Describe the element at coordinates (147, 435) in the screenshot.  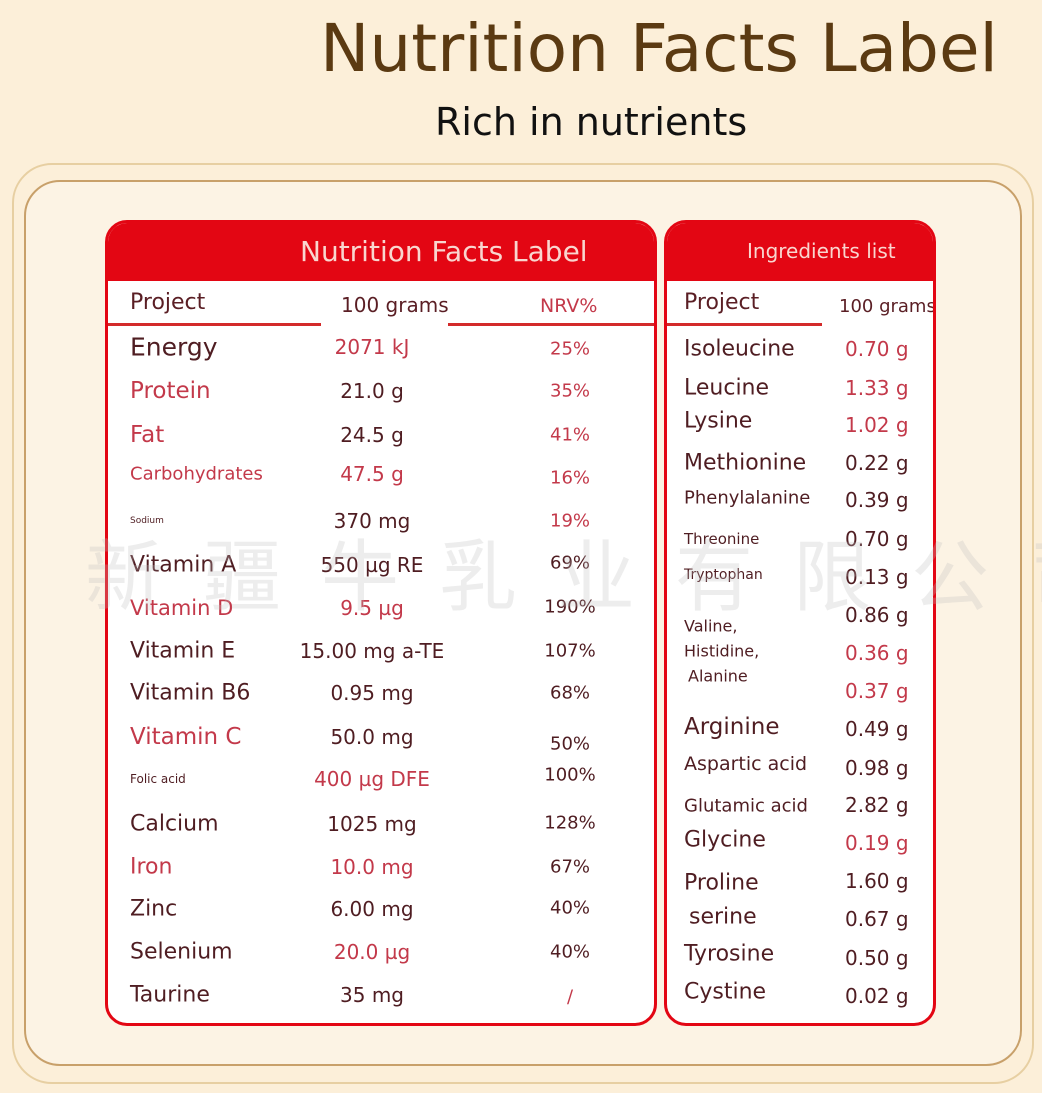
I see `nutrient-name: Fat` at that location.